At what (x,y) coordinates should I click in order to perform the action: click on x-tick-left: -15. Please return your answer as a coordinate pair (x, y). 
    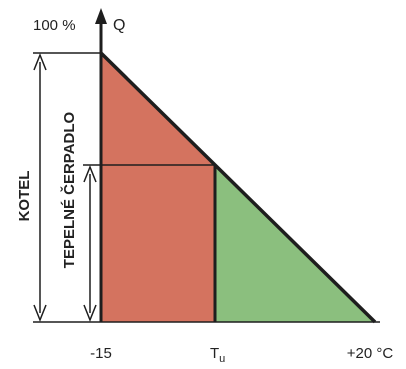
    Looking at the image, I should click on (101, 353).